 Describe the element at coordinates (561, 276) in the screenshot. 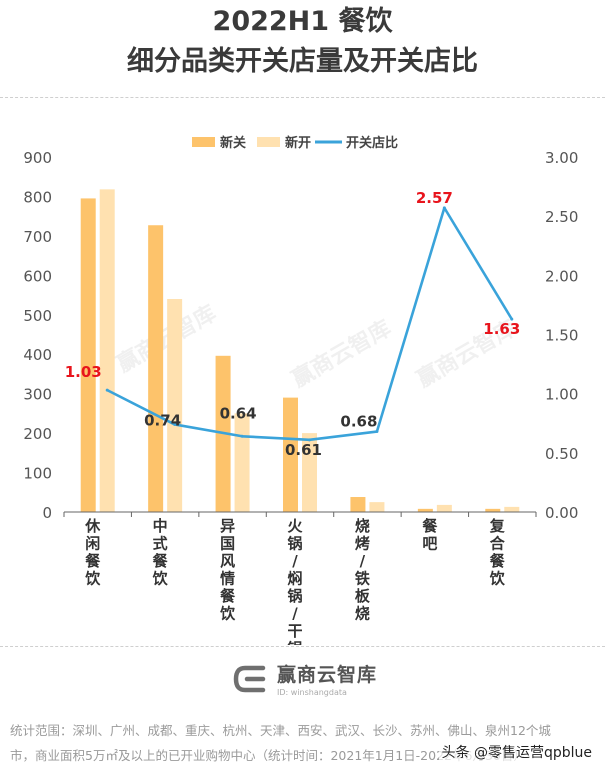

I see `right-axis-tick-label: 2.00` at that location.